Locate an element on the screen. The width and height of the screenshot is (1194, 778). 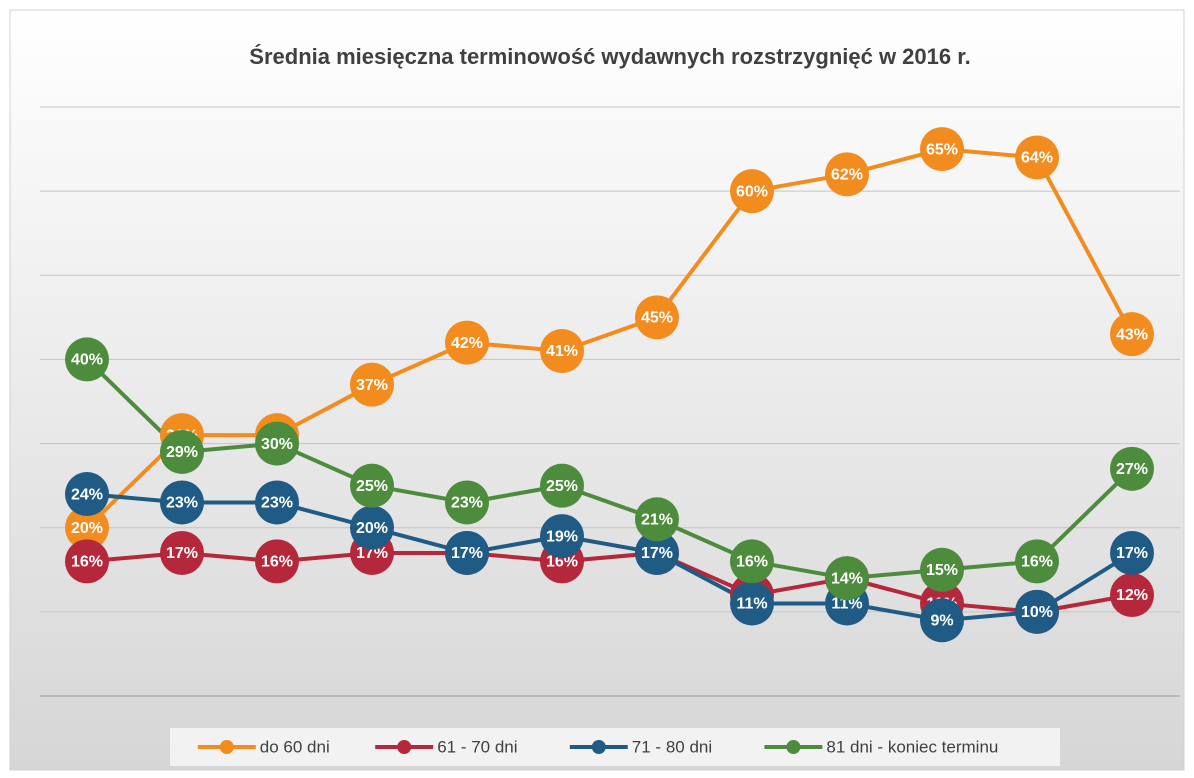
data-label: 15% is located at coordinates (942, 570).